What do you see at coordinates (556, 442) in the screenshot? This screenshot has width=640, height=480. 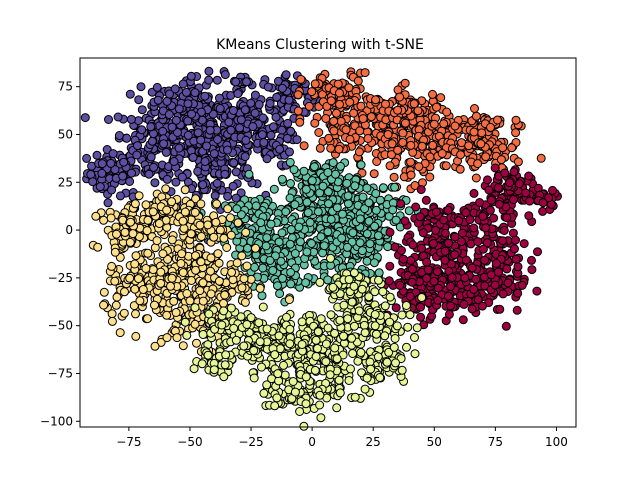 I see `x-tick-label: 100` at bounding box center [556, 442].